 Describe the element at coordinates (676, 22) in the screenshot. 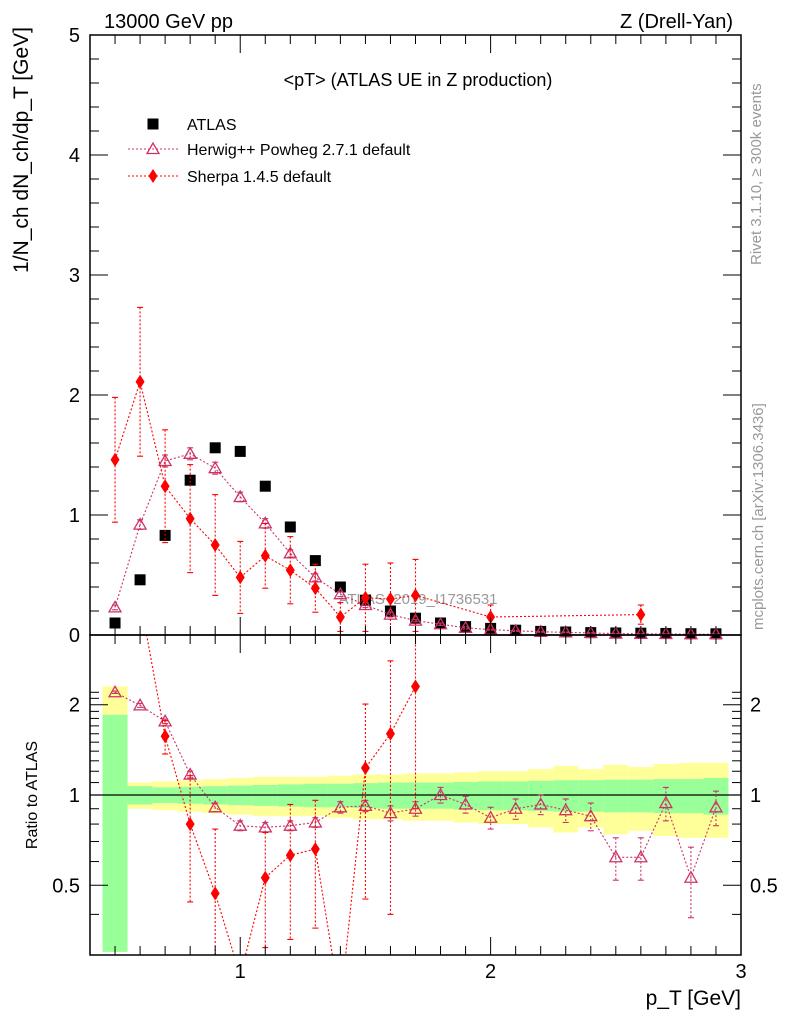

I see `header-right: Z (Drell-Yan)` at that location.